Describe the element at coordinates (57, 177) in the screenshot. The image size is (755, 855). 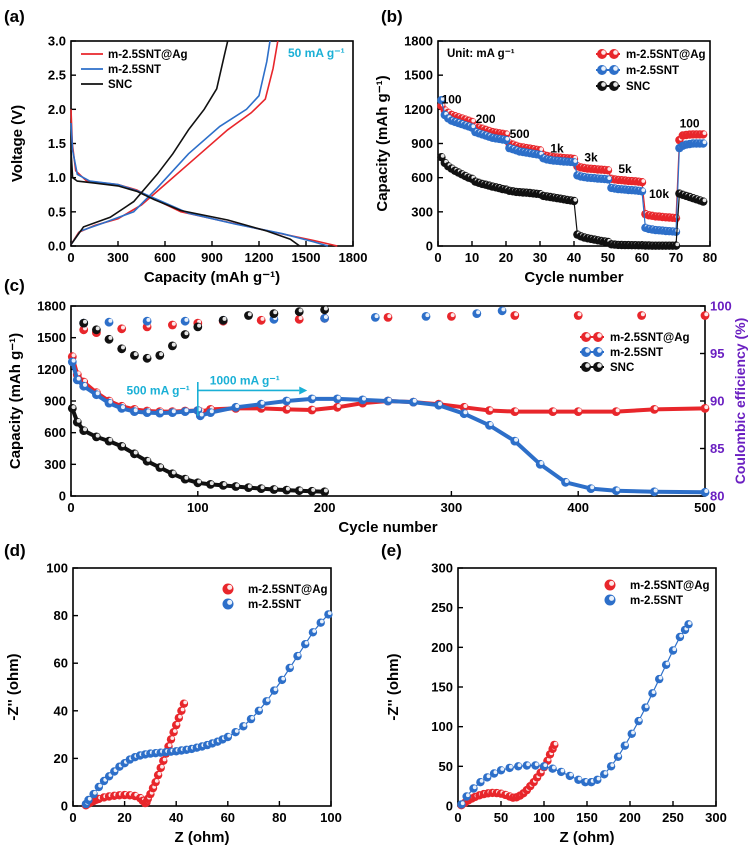
I see `y-tick-label: 1.0` at that location.